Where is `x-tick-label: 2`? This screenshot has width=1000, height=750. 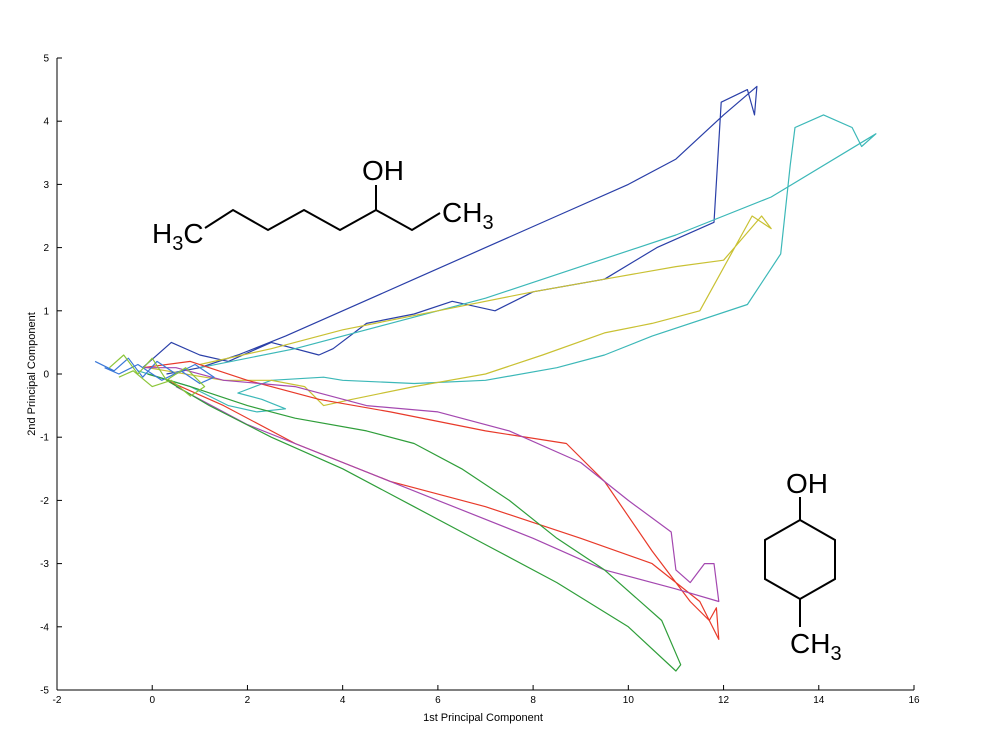 x-tick-label: 2 is located at coordinates (248, 700).